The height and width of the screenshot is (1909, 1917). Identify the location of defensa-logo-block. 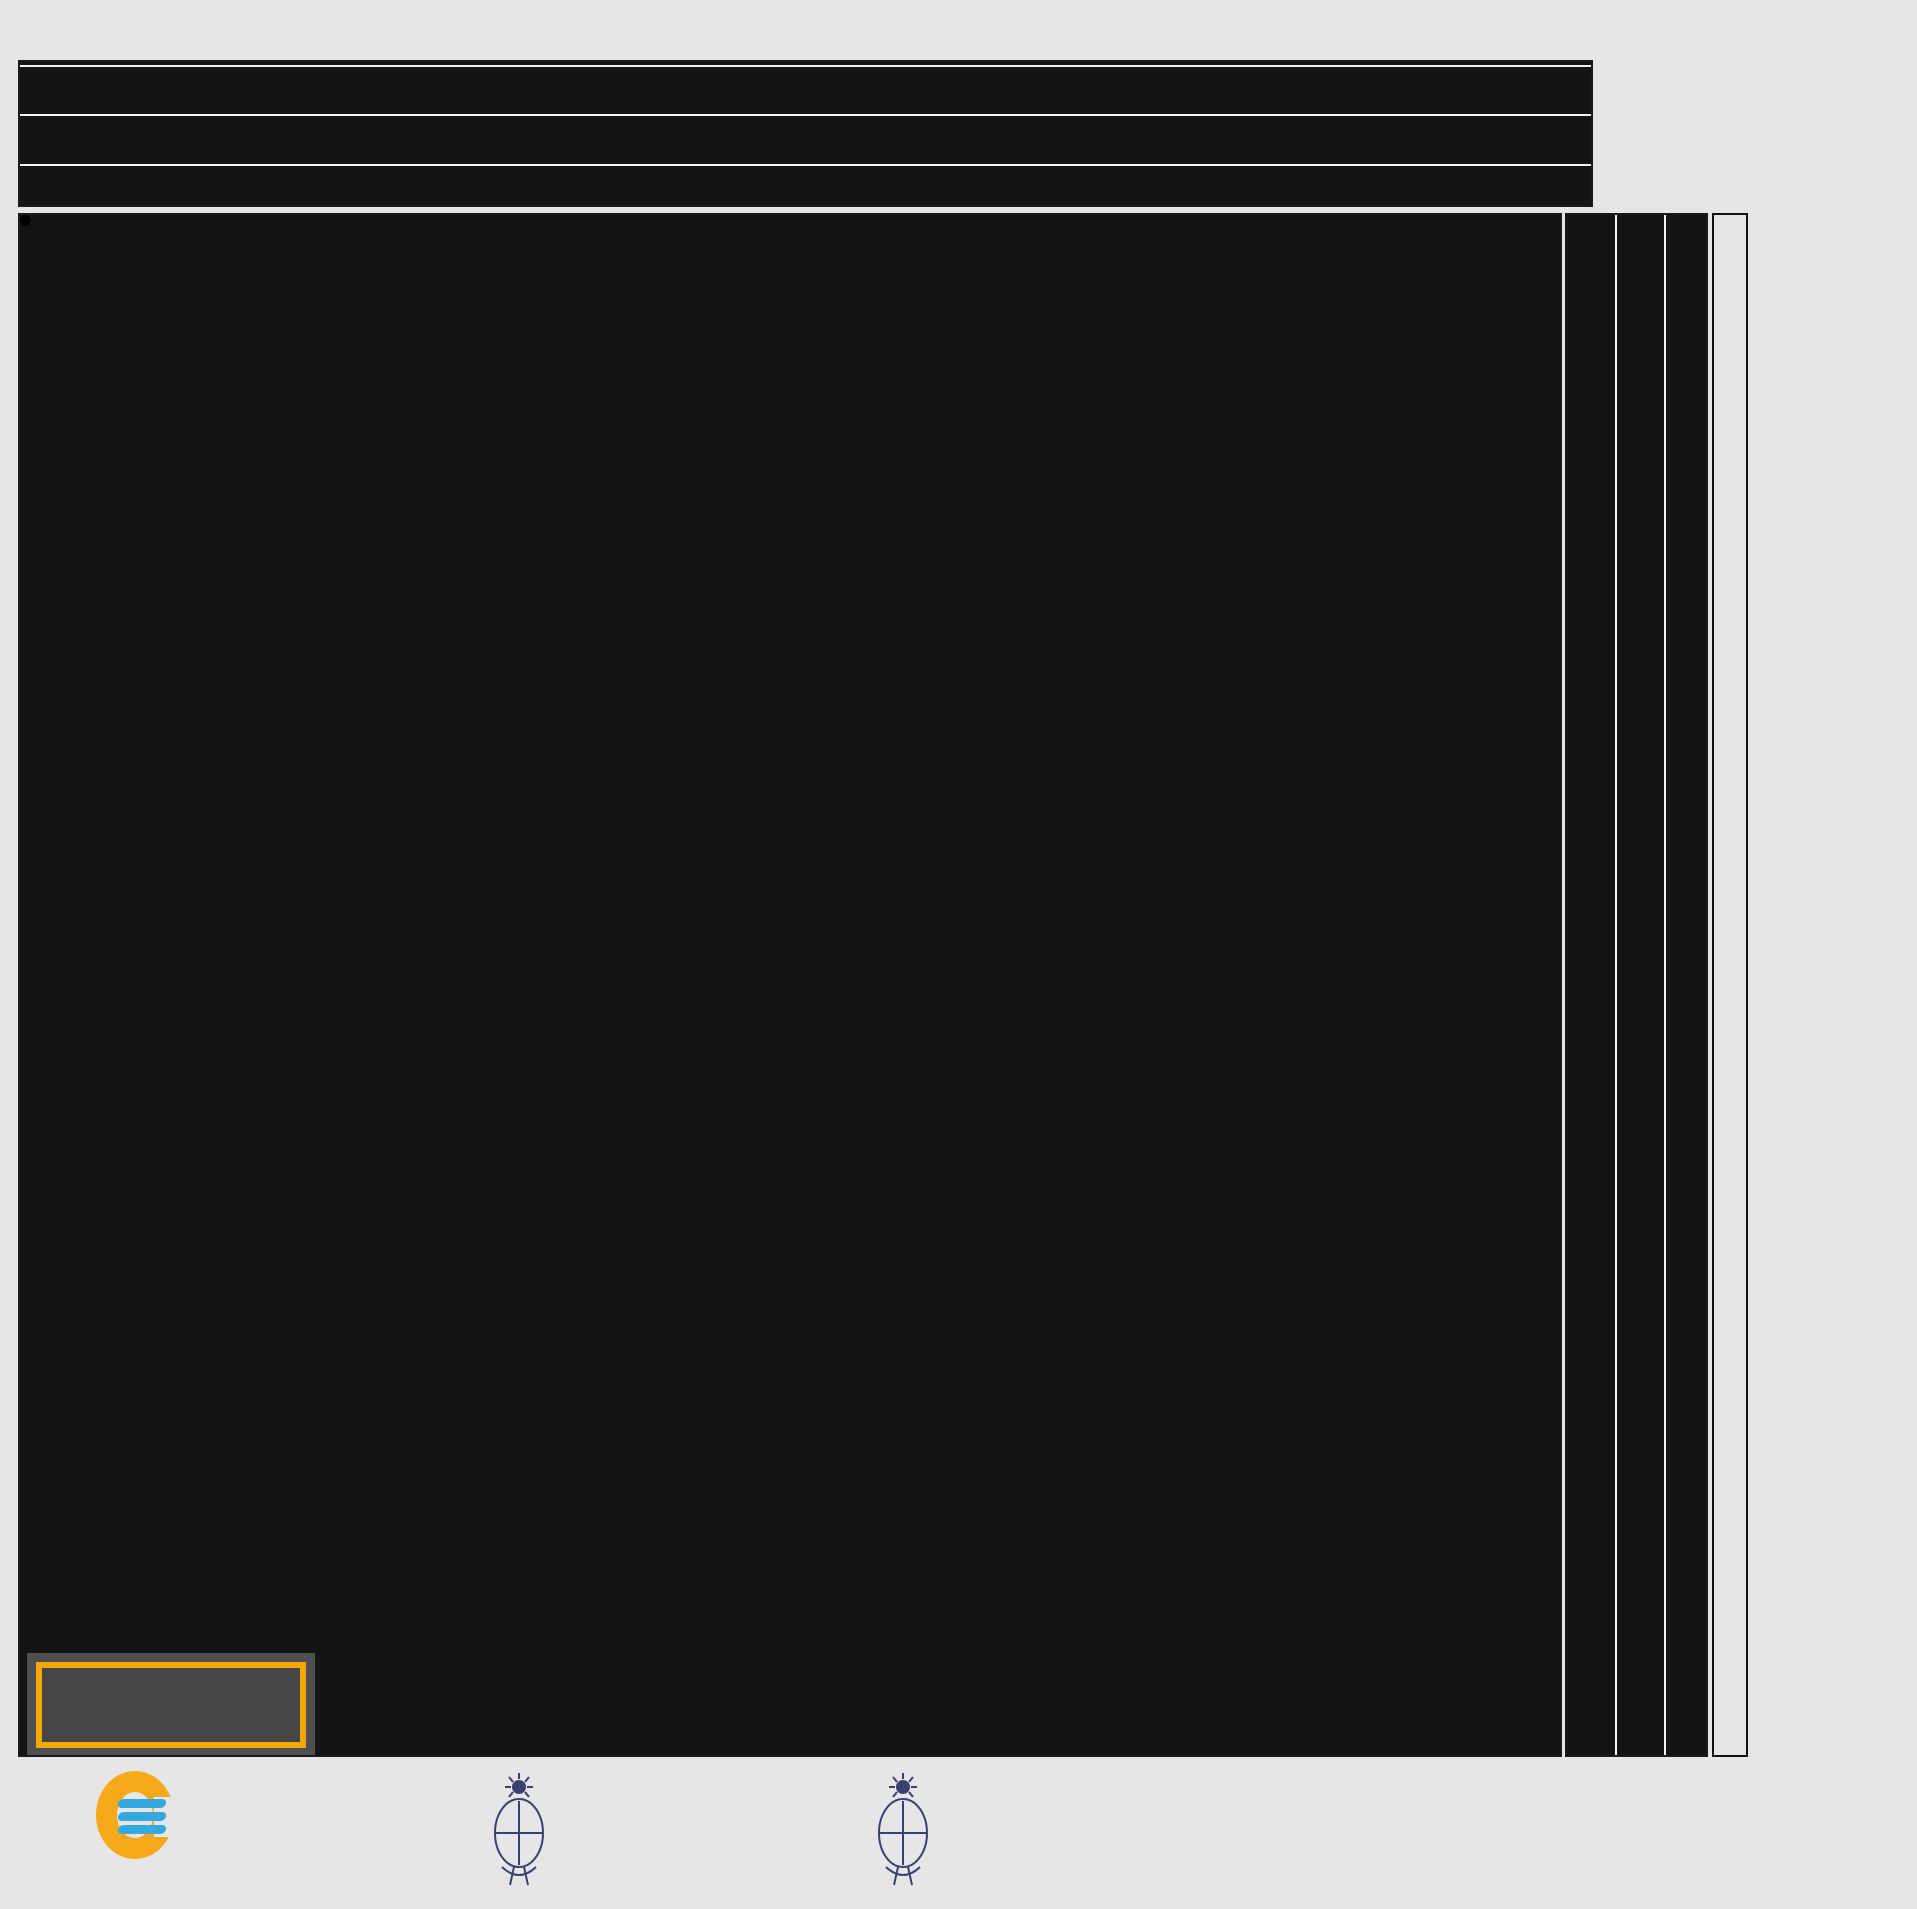
(526, 1830).